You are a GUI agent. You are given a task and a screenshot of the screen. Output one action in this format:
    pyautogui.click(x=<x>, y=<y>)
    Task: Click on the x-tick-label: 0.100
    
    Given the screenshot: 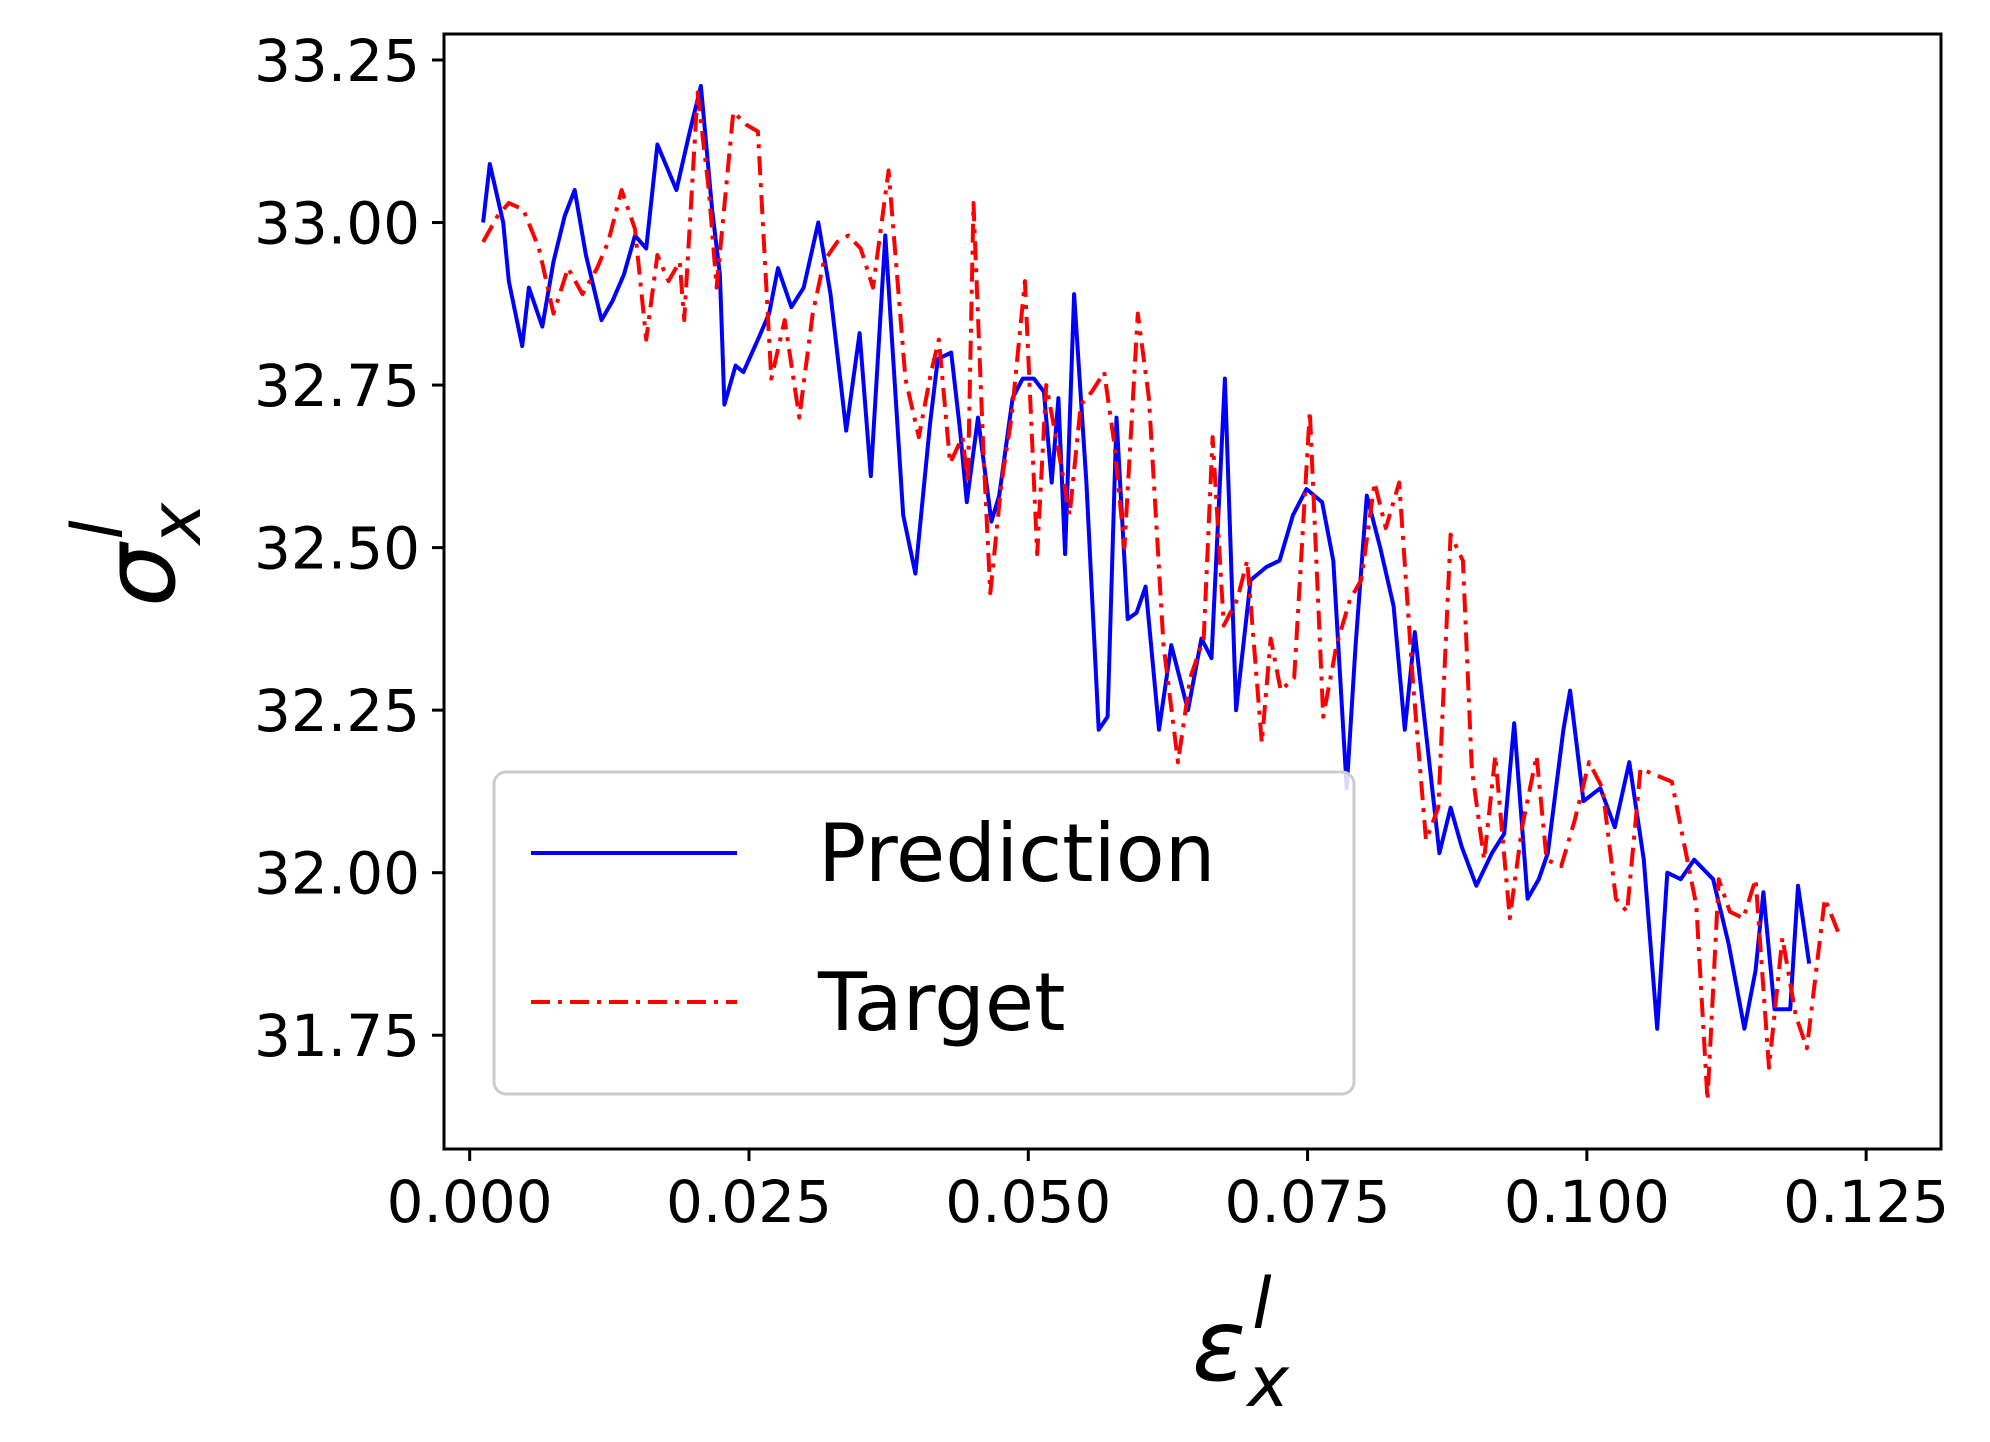 What is the action you would take?
    pyautogui.click(x=1587, y=1202)
    